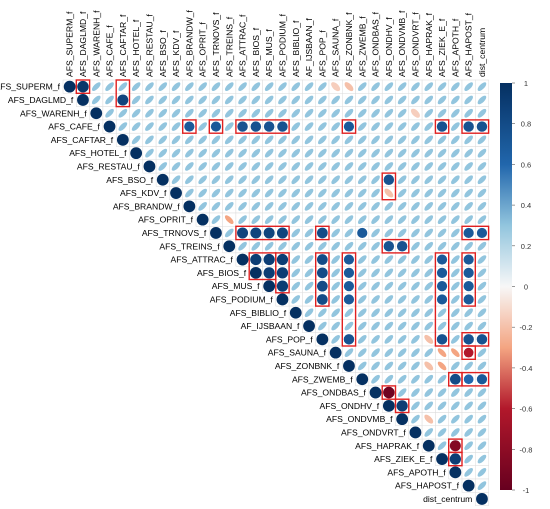 The height and width of the screenshot is (509, 550). Describe the element at coordinates (296, 100) in the screenshot. I see `cell-afs-daglmd-f-afs-biblio-f-ellipse` at that location.